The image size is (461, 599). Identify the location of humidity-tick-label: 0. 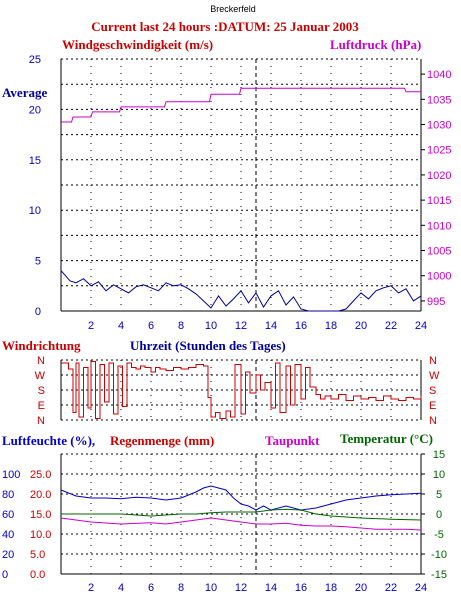
(5, 575).